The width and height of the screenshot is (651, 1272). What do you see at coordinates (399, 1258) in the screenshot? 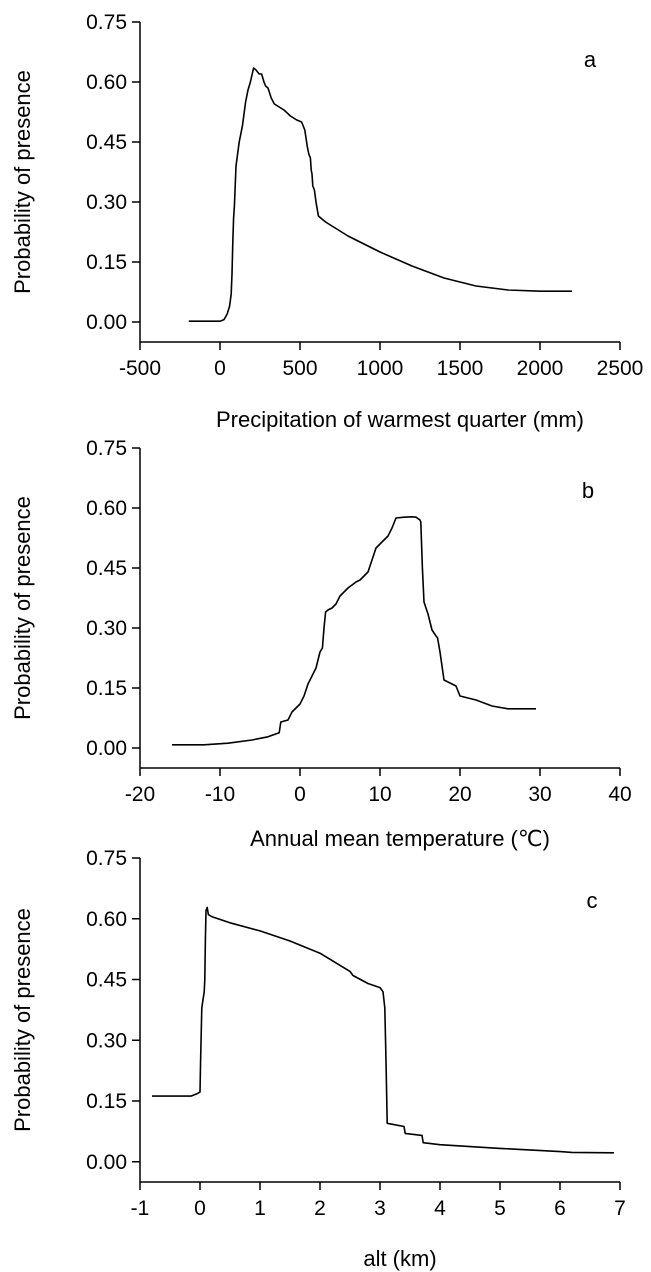
I see `x-axis-title: alt (km)` at bounding box center [399, 1258].